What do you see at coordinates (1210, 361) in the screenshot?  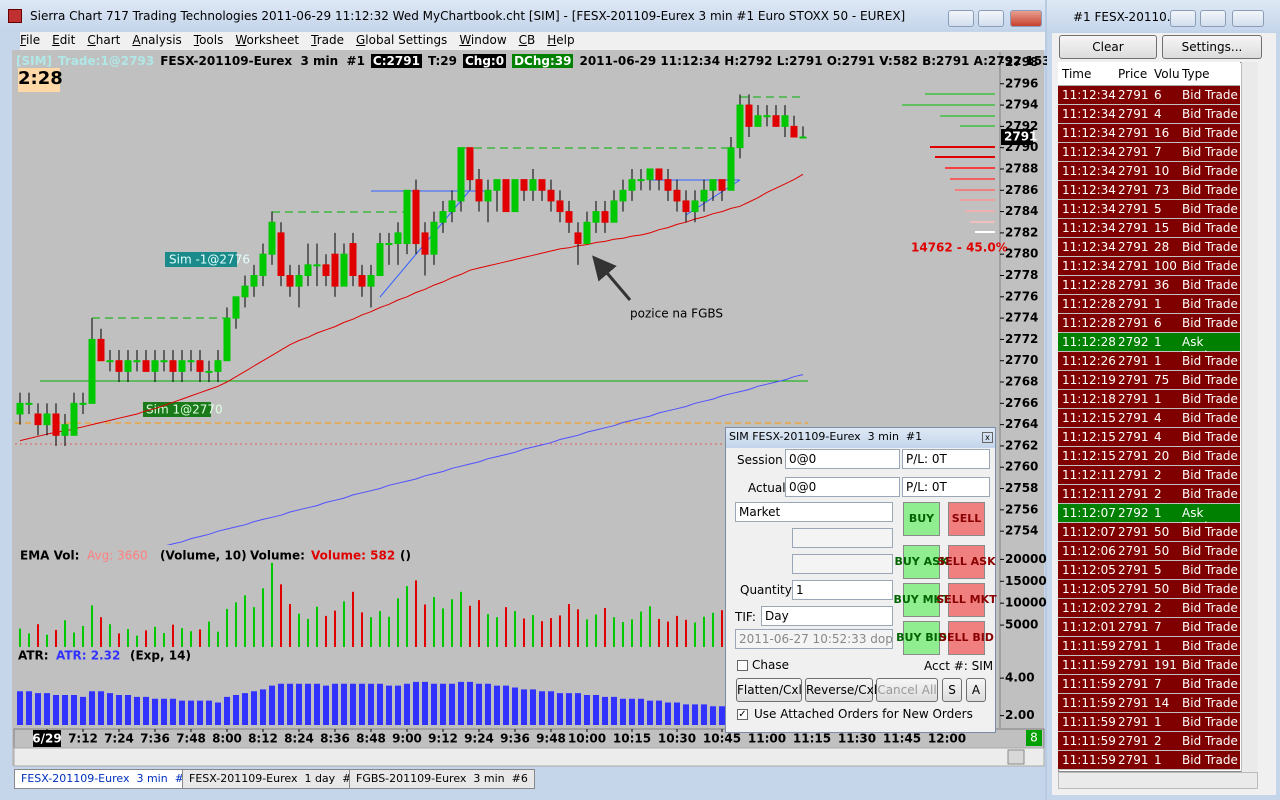 I see `cell: Bid Trade` at bounding box center [1210, 361].